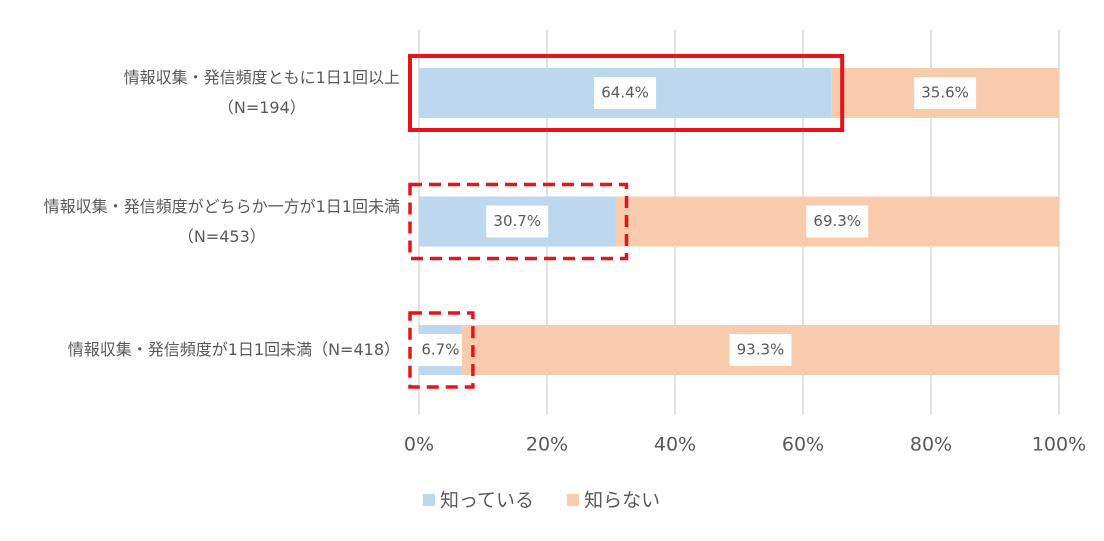 The image size is (1104, 541). What do you see at coordinates (675, 445) in the screenshot?
I see `x-tick-label: 40%` at bounding box center [675, 445].